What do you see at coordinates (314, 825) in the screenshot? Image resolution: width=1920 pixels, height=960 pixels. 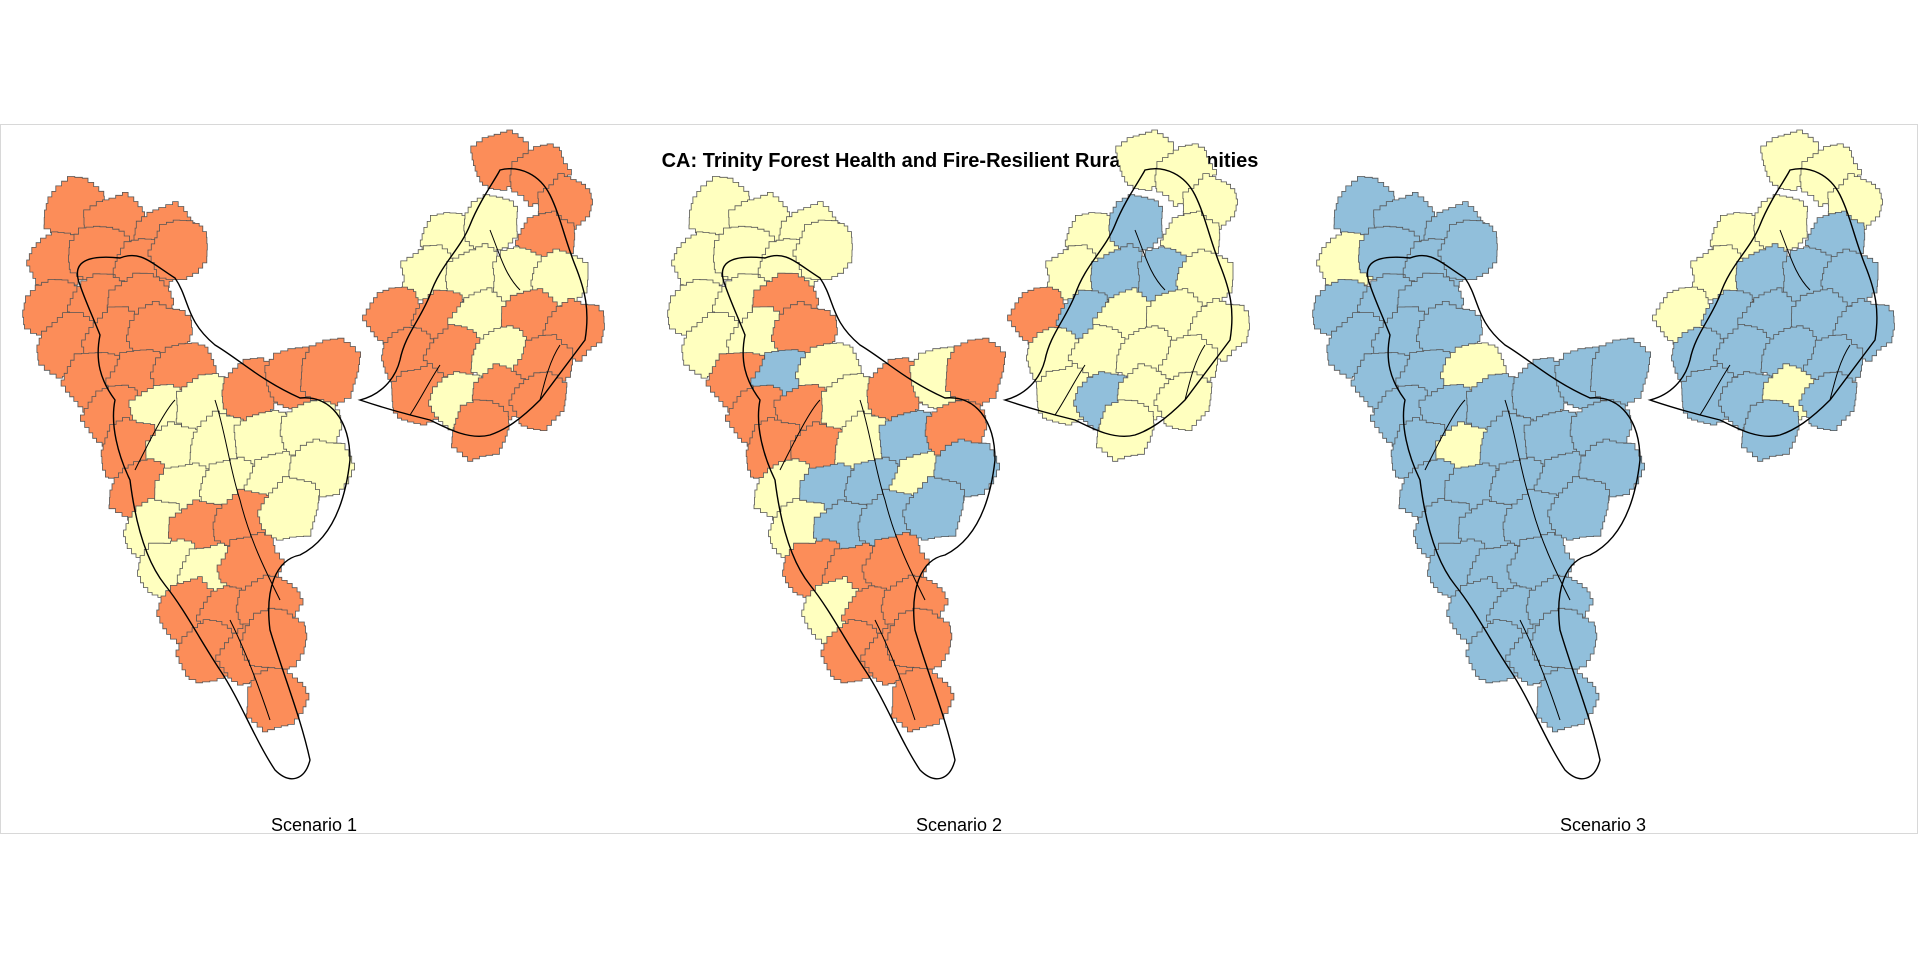 I see `caption-scenario-1: Scenario 1` at bounding box center [314, 825].